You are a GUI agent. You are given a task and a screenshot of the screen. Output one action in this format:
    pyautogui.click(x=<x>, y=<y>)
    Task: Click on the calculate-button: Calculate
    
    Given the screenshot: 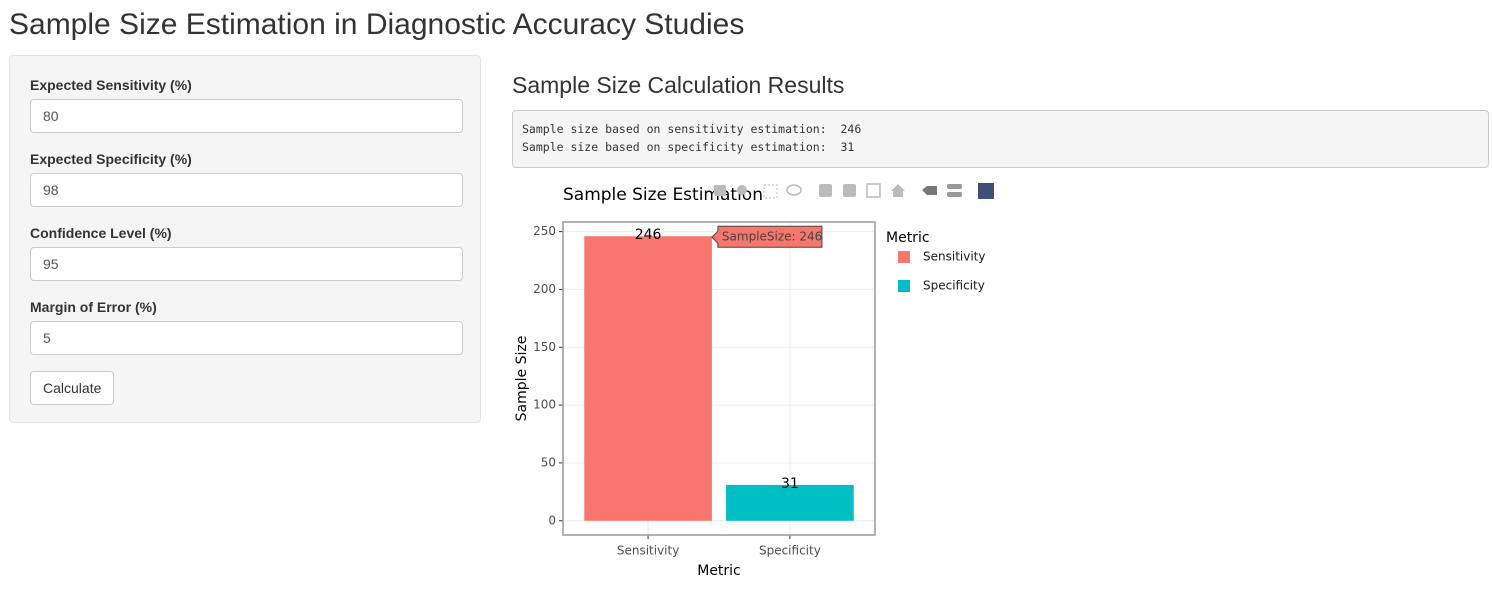 What is the action you would take?
    pyautogui.click(x=72, y=388)
    